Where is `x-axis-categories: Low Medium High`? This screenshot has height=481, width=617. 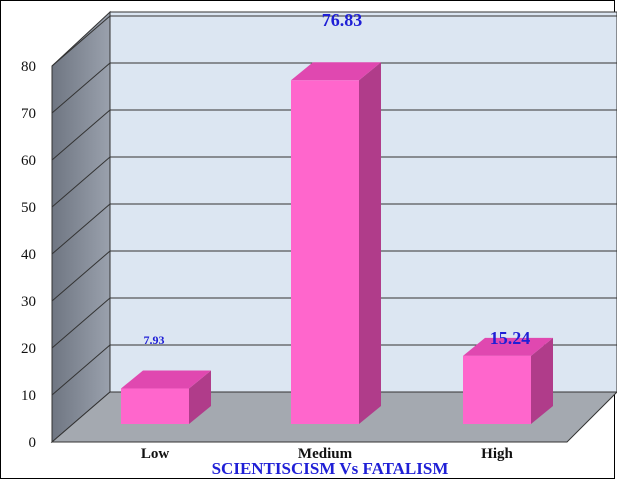
x-axis-categories: Low Medium High is located at coordinates (327, 454).